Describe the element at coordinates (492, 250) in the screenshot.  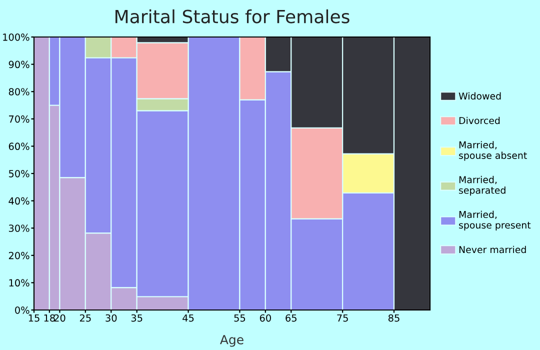
I see `legend-label: Never married` at that location.